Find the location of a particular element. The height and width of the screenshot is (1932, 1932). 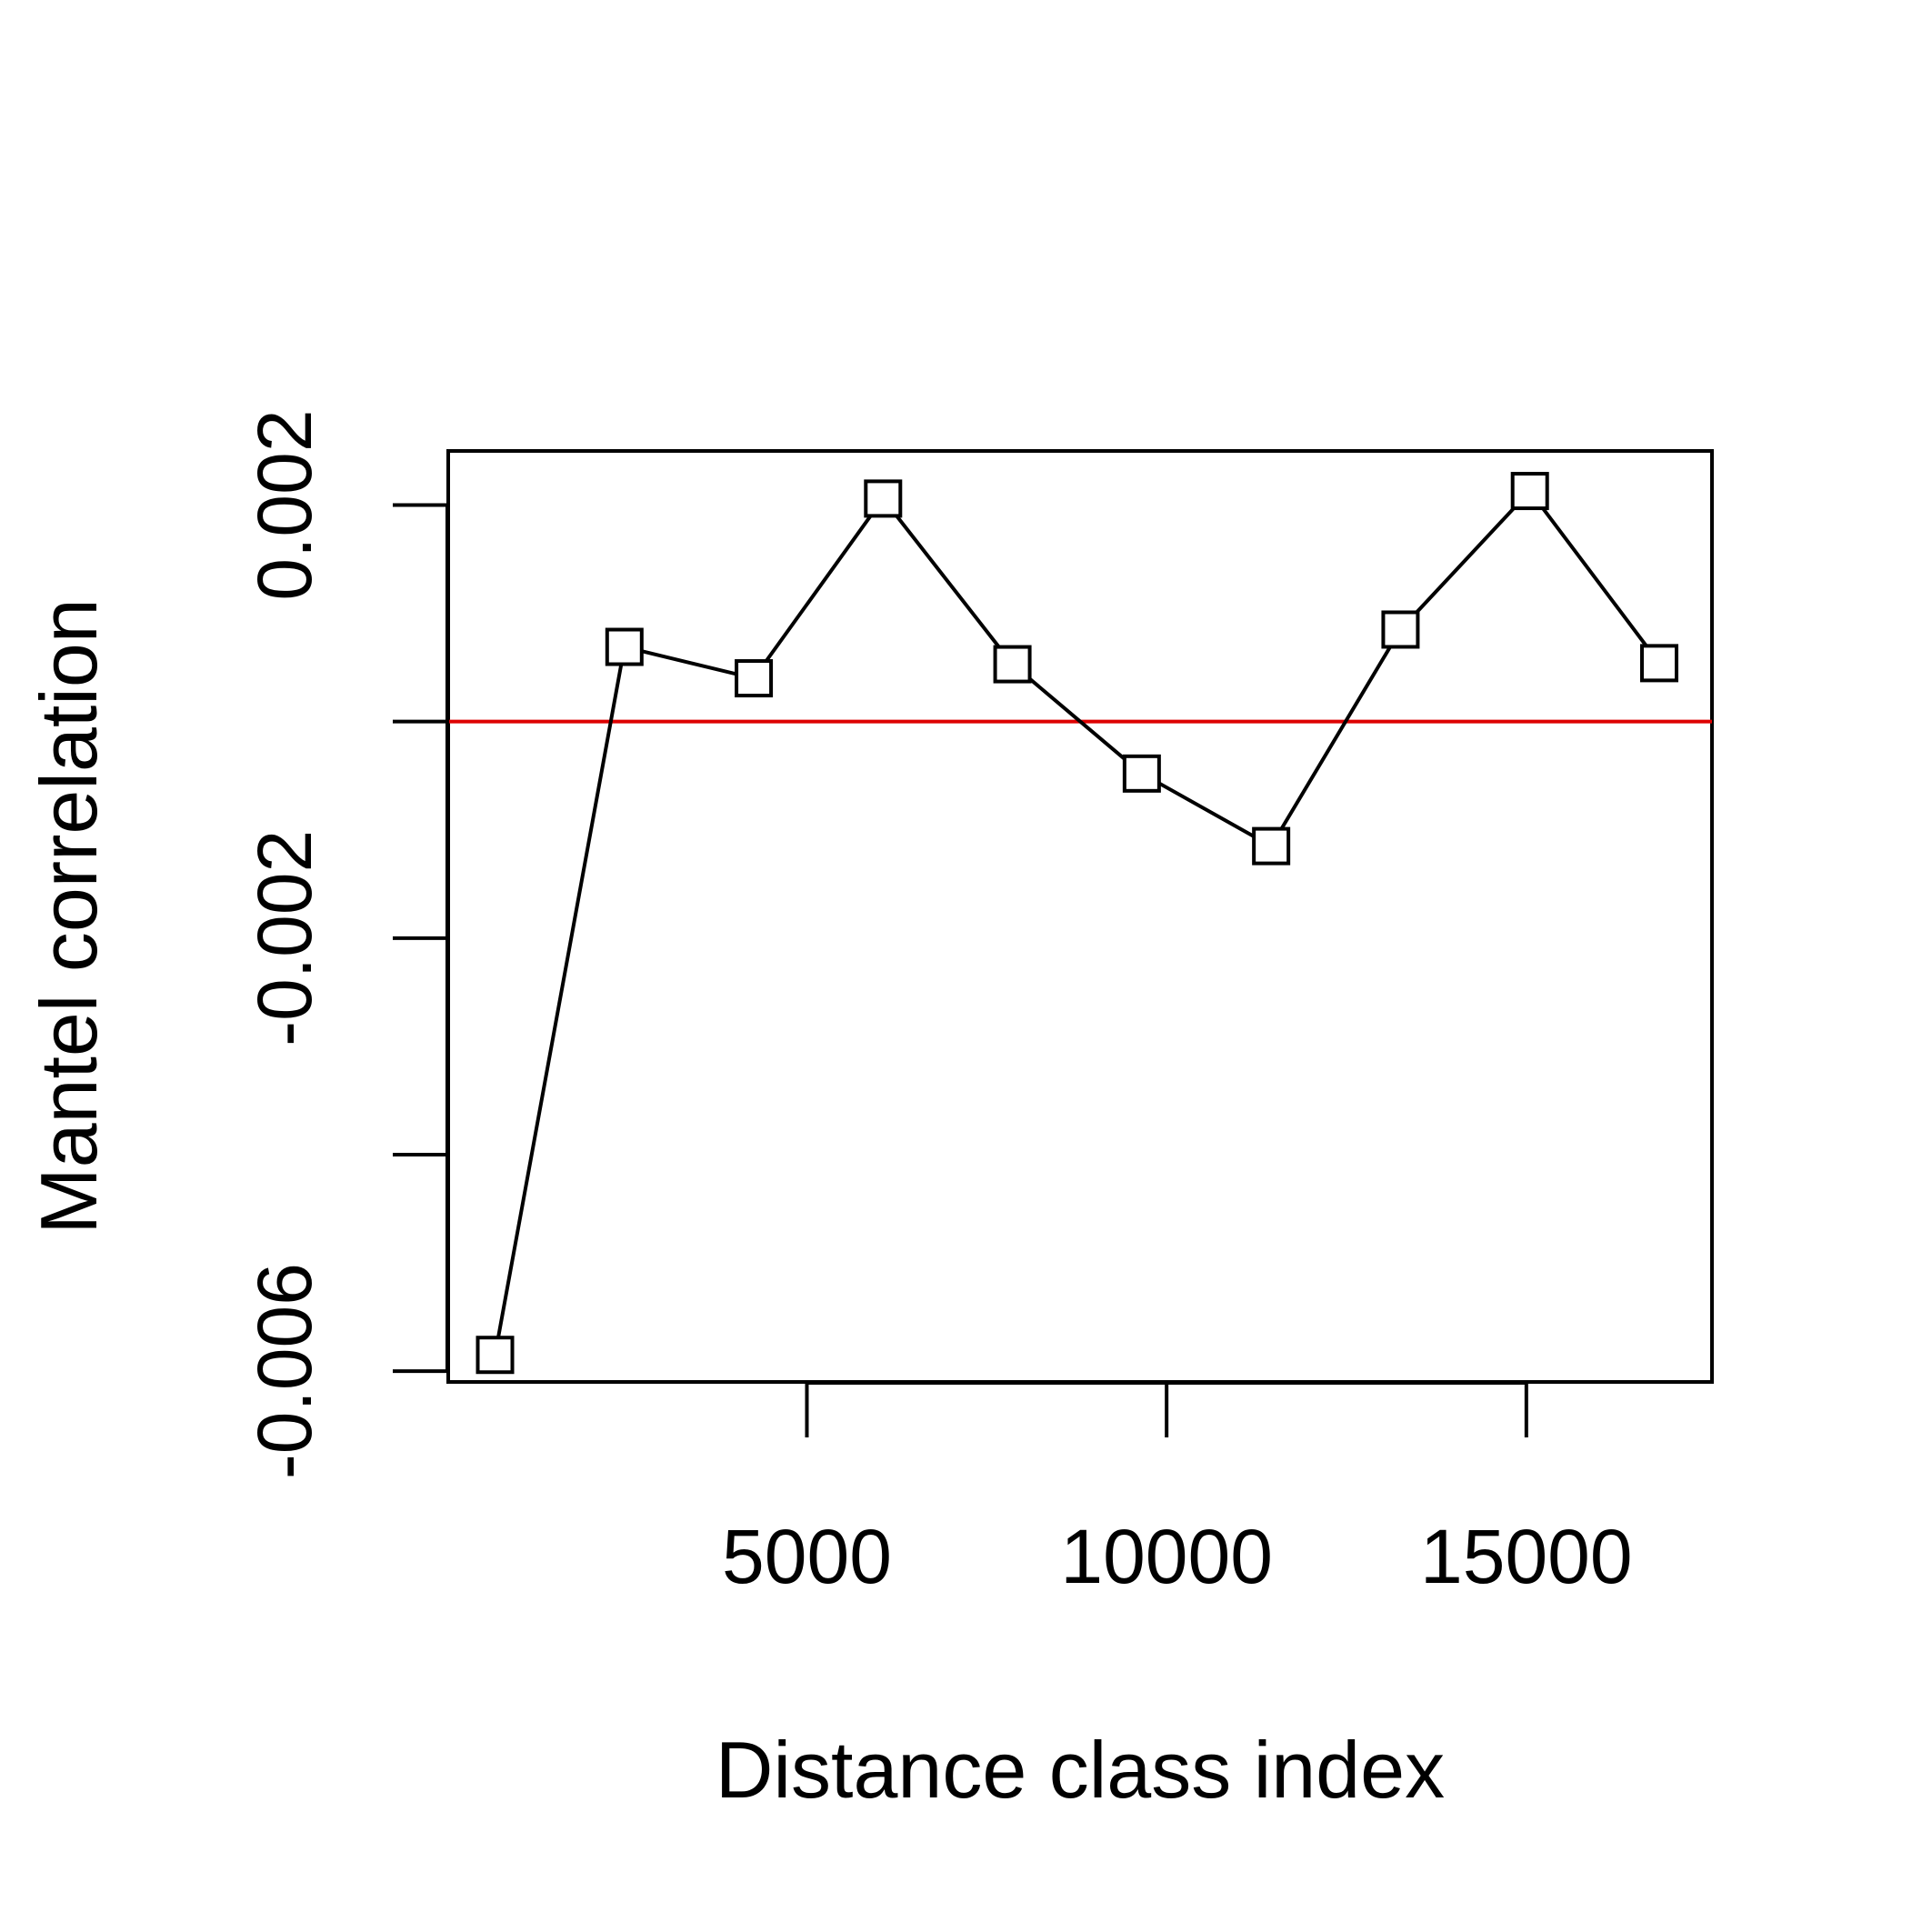

x-tick-label: 10000 is located at coordinates (1166, 1556).